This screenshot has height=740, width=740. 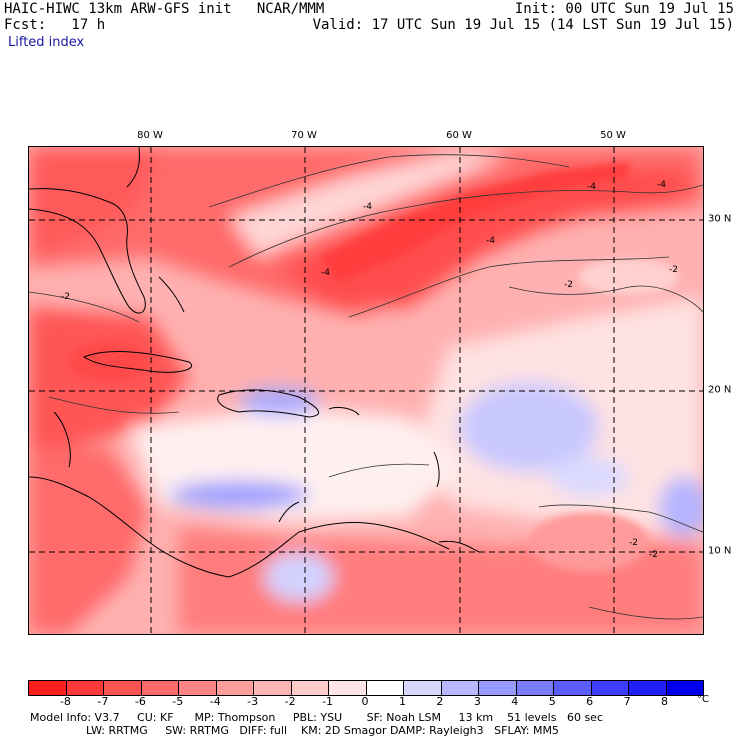 I want to click on forecast-hour: Fcst: 17 h, so click(x=55, y=25).